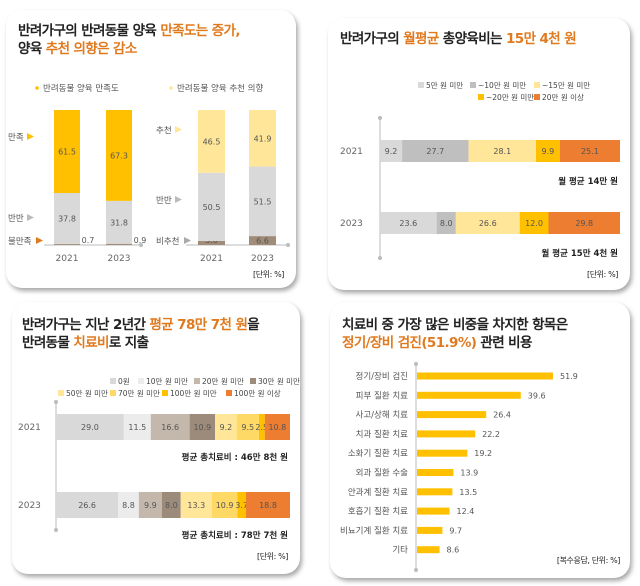 The image size is (640, 586). What do you see at coordinates (86, 325) in the screenshot?
I see `title-text: 반려가구는 지난 2년간` at bounding box center [86, 325].